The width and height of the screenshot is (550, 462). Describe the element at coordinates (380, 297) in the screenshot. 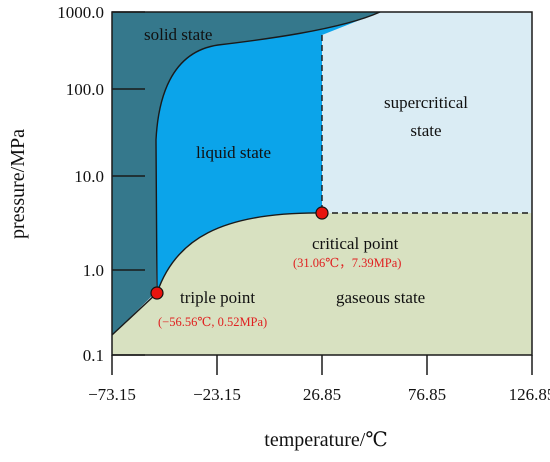

I see `gaseous-state-label: gaseous state` at that location.